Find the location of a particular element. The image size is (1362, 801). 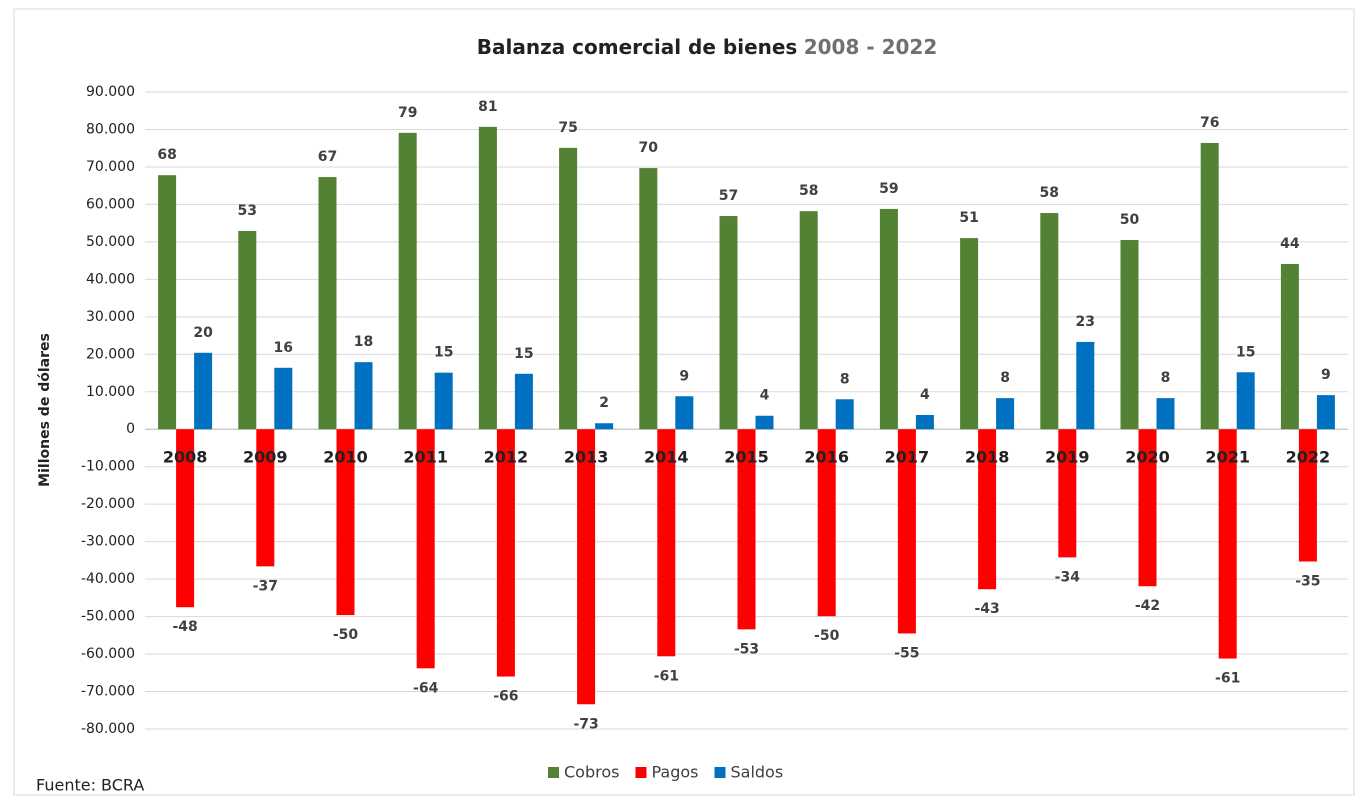

y-tick-label: -50.000 is located at coordinates (108, 617).